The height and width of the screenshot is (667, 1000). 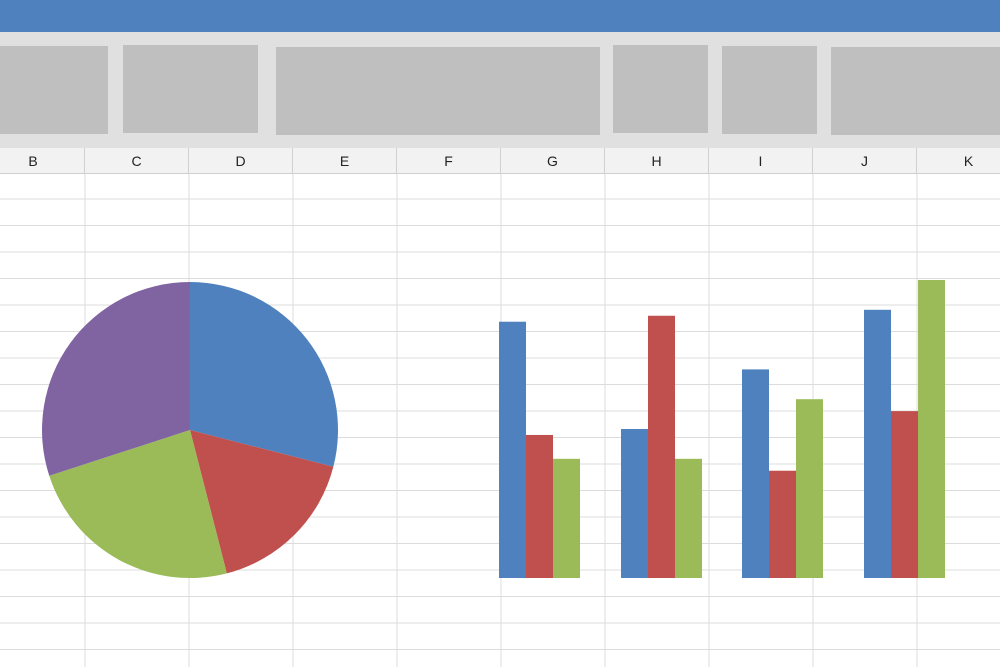 I want to click on column-header-h: H, so click(x=657, y=161).